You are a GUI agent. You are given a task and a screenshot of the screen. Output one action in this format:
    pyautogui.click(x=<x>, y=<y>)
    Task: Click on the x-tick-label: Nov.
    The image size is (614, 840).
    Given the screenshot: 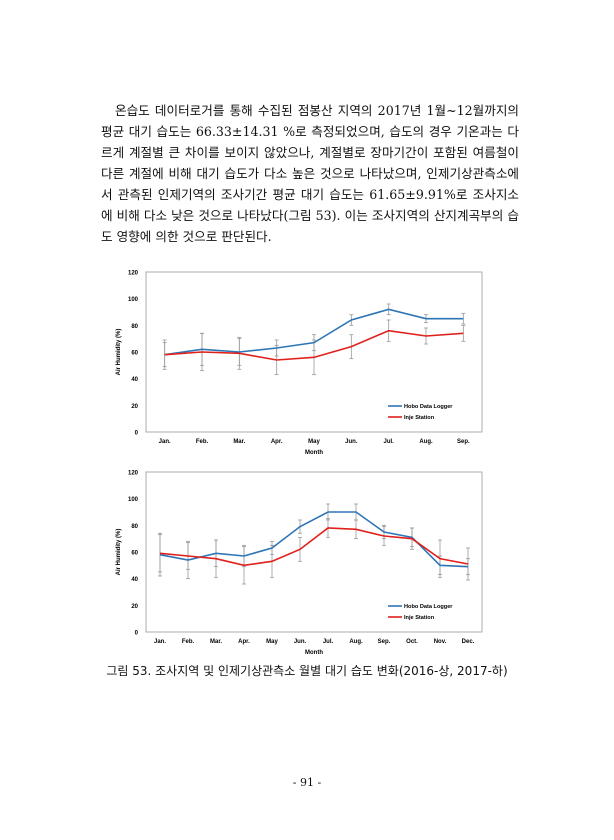 What is the action you would take?
    pyautogui.click(x=440, y=642)
    